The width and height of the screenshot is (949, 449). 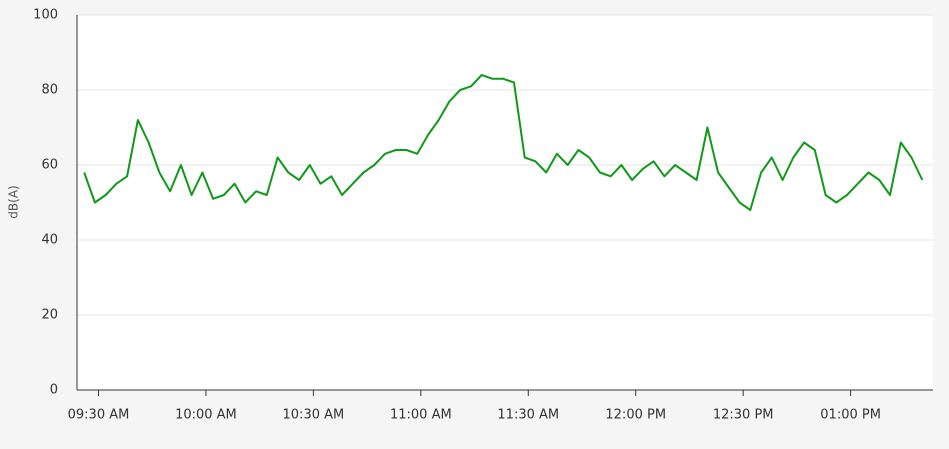 What do you see at coordinates (743, 415) in the screenshot?
I see `x-tick-label: 12:30 PM` at bounding box center [743, 415].